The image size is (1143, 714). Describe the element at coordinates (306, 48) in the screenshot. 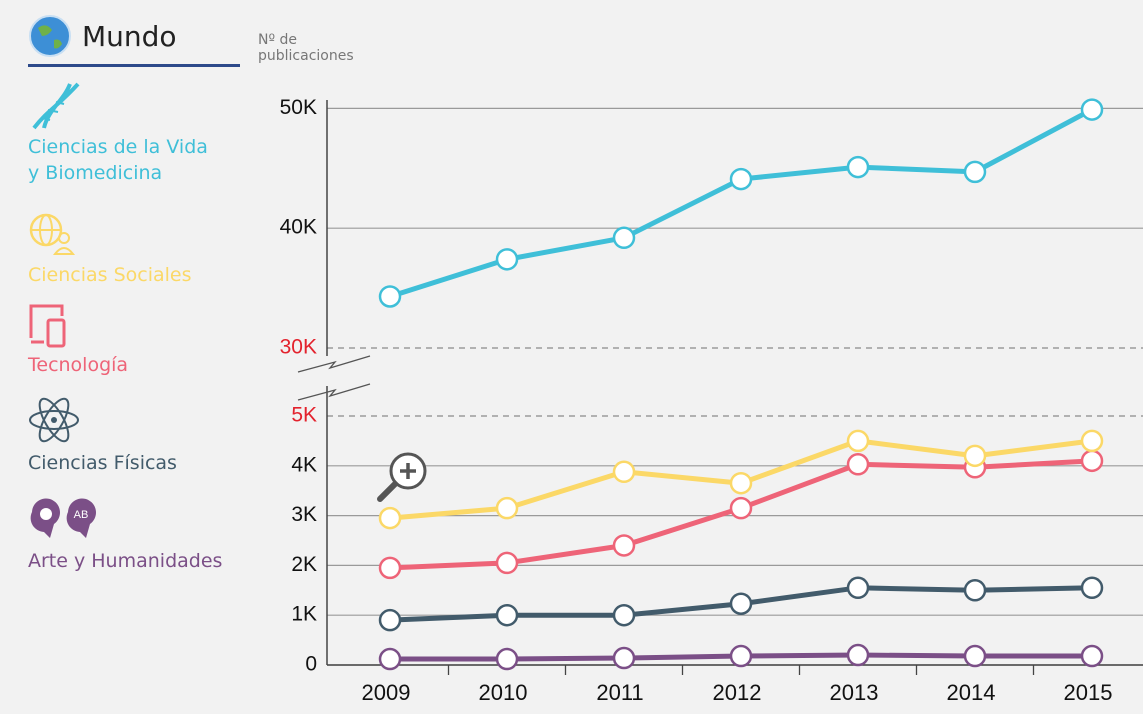

I see `y-axis-label: Nº de publicaciones` at that location.